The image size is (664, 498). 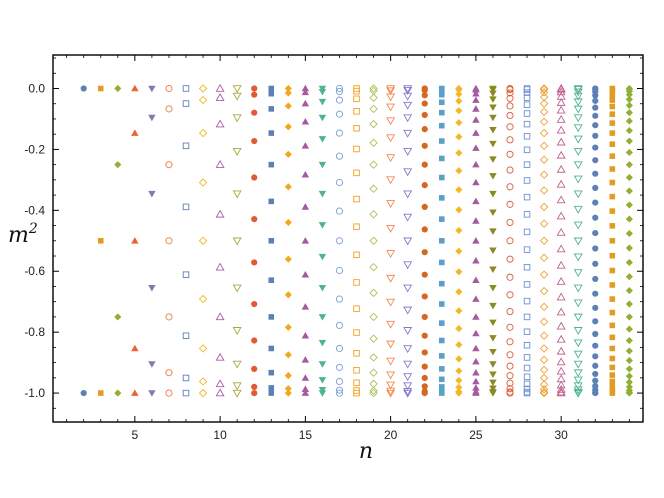 What do you see at coordinates (34, 393) in the screenshot?
I see `y-tick-label: -1.0` at bounding box center [34, 393].